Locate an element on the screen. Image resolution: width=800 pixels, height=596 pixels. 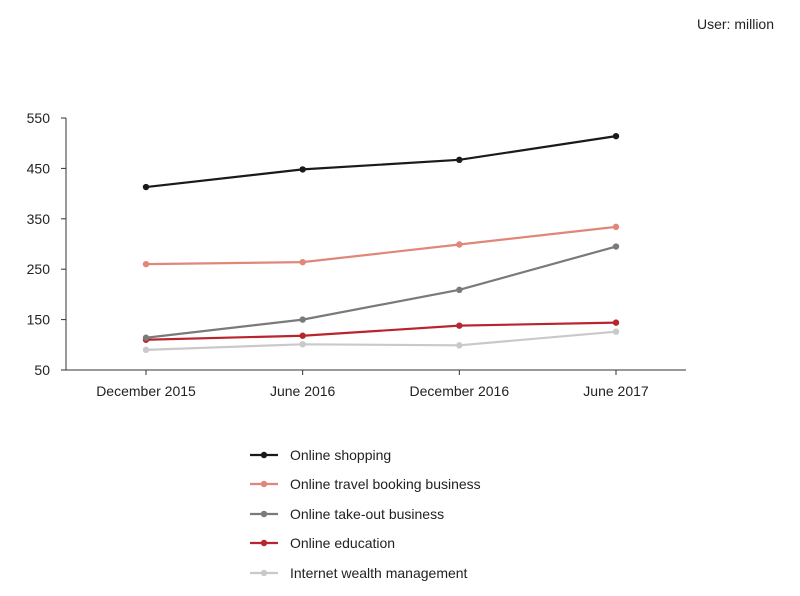
y-tick-label: 50 is located at coordinates (42, 370).